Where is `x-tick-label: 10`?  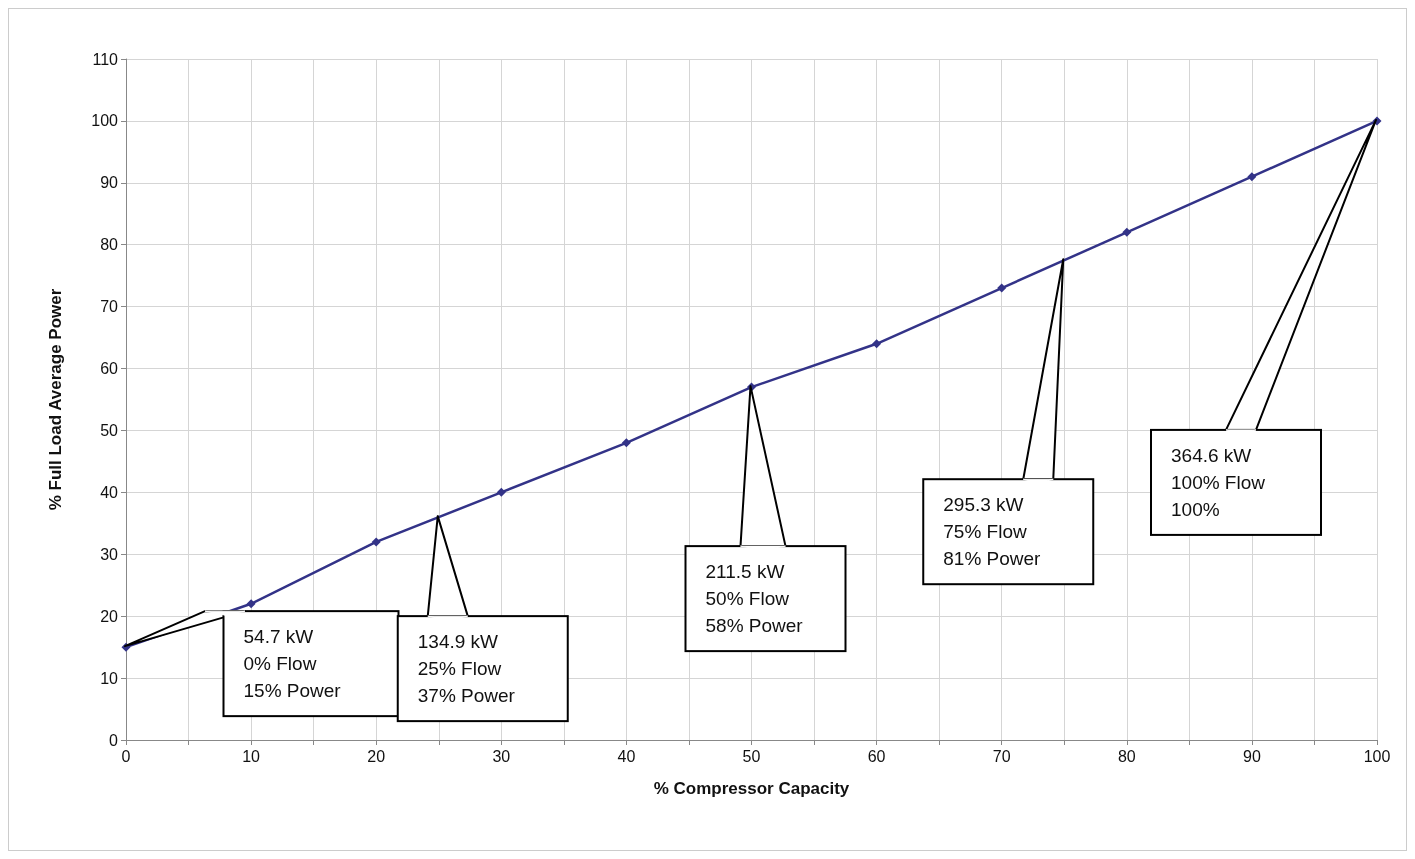
x-tick-label: 10 is located at coordinates (251, 756).